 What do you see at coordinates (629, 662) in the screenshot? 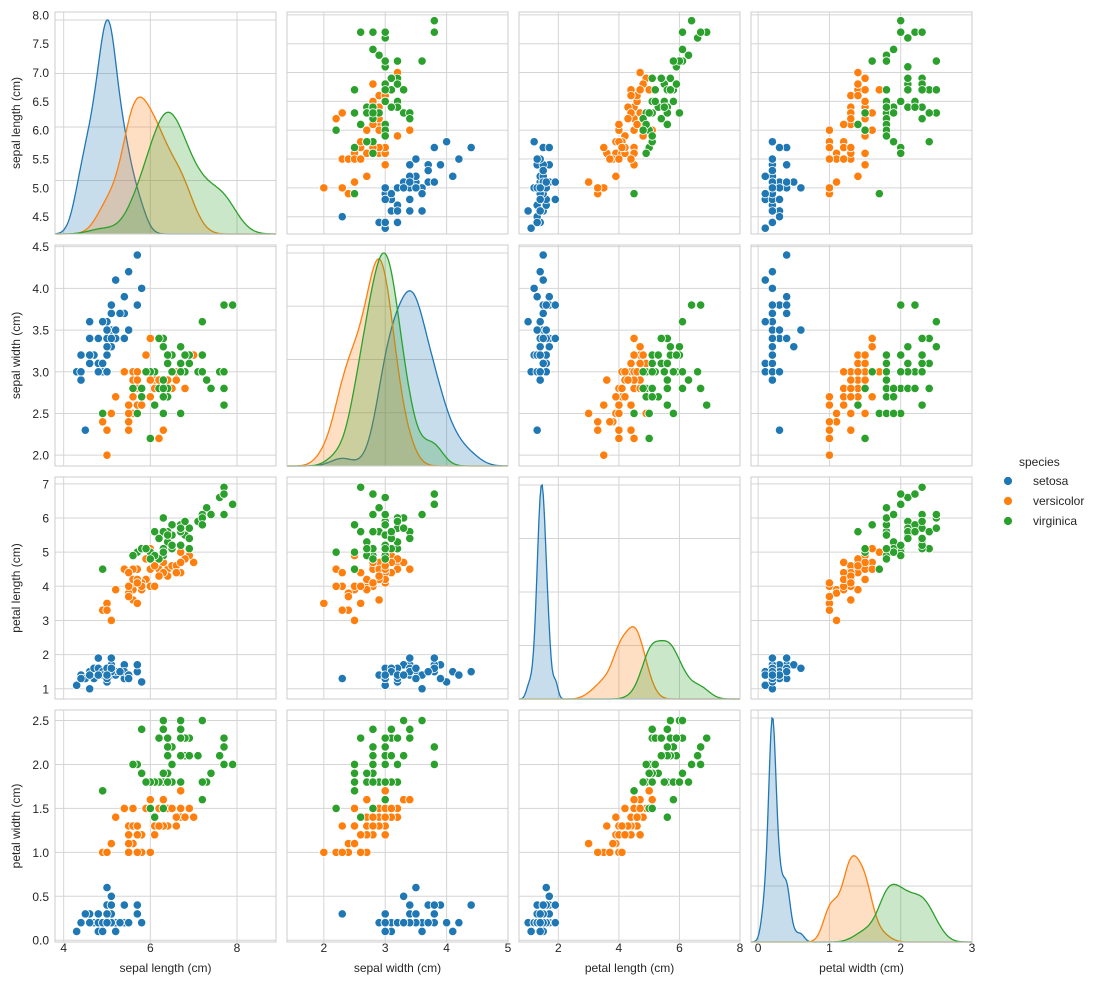
I see `kde-fill-versicolor` at bounding box center [629, 662].